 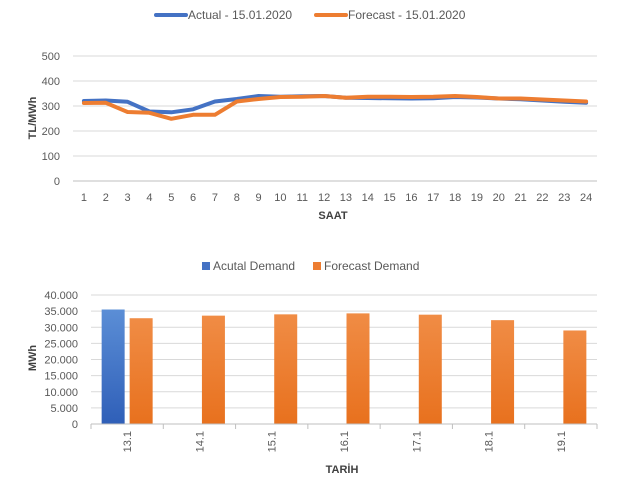 I want to click on y-tick-label: 25.000, so click(x=61, y=344).